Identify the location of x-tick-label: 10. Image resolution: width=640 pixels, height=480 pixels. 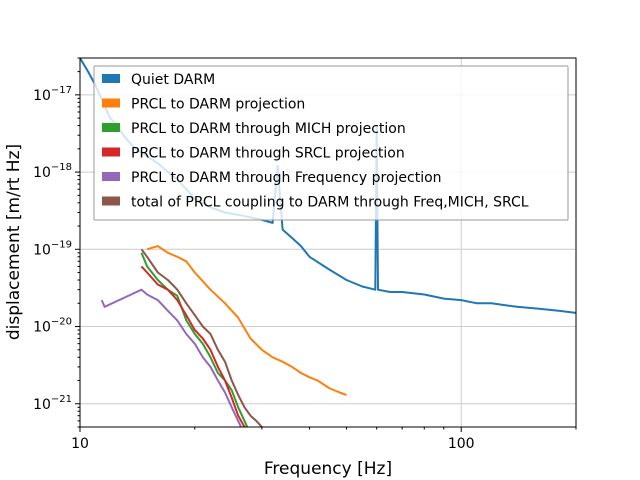
(80, 444).